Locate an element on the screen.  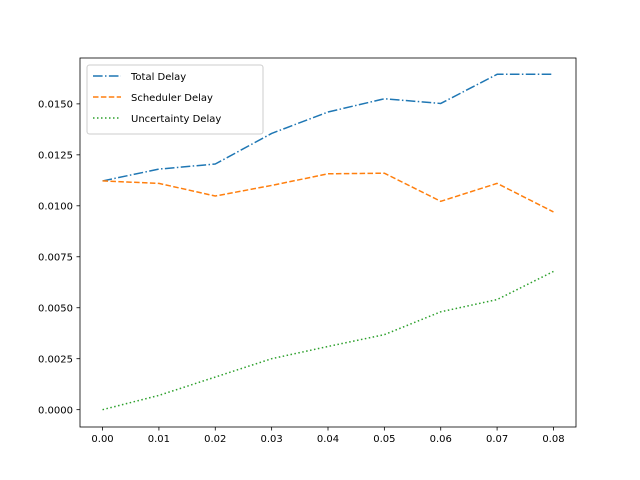
x-tick-label: 0.06 is located at coordinates (441, 439).